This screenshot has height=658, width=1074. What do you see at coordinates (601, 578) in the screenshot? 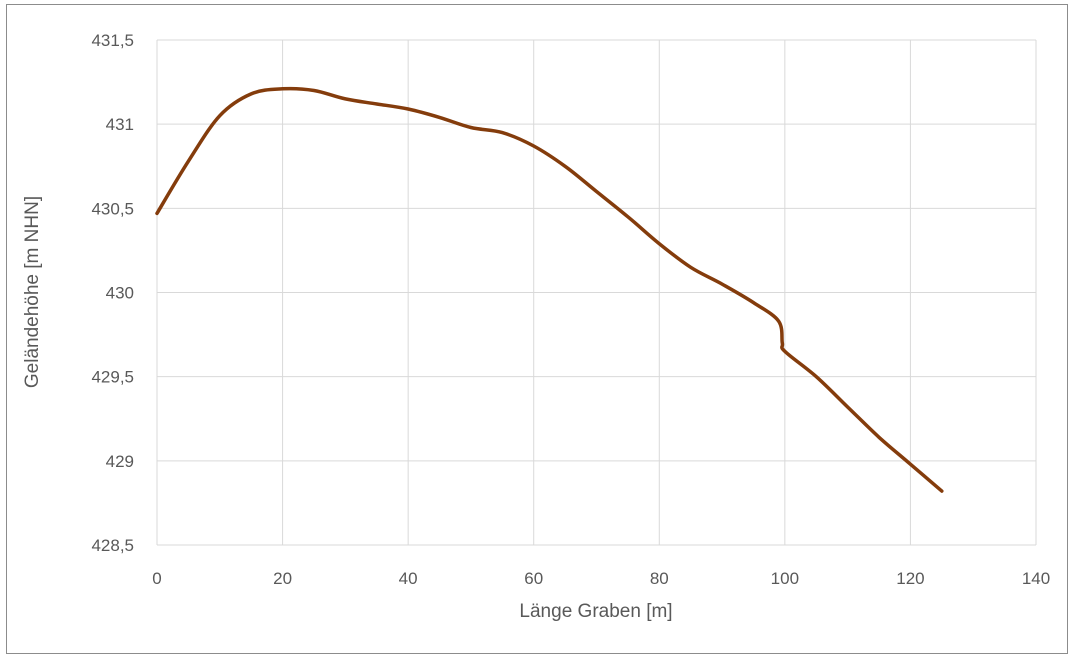
I see `x-tick-labels: 0 20 40 60 80 100 120 140` at bounding box center [601, 578].